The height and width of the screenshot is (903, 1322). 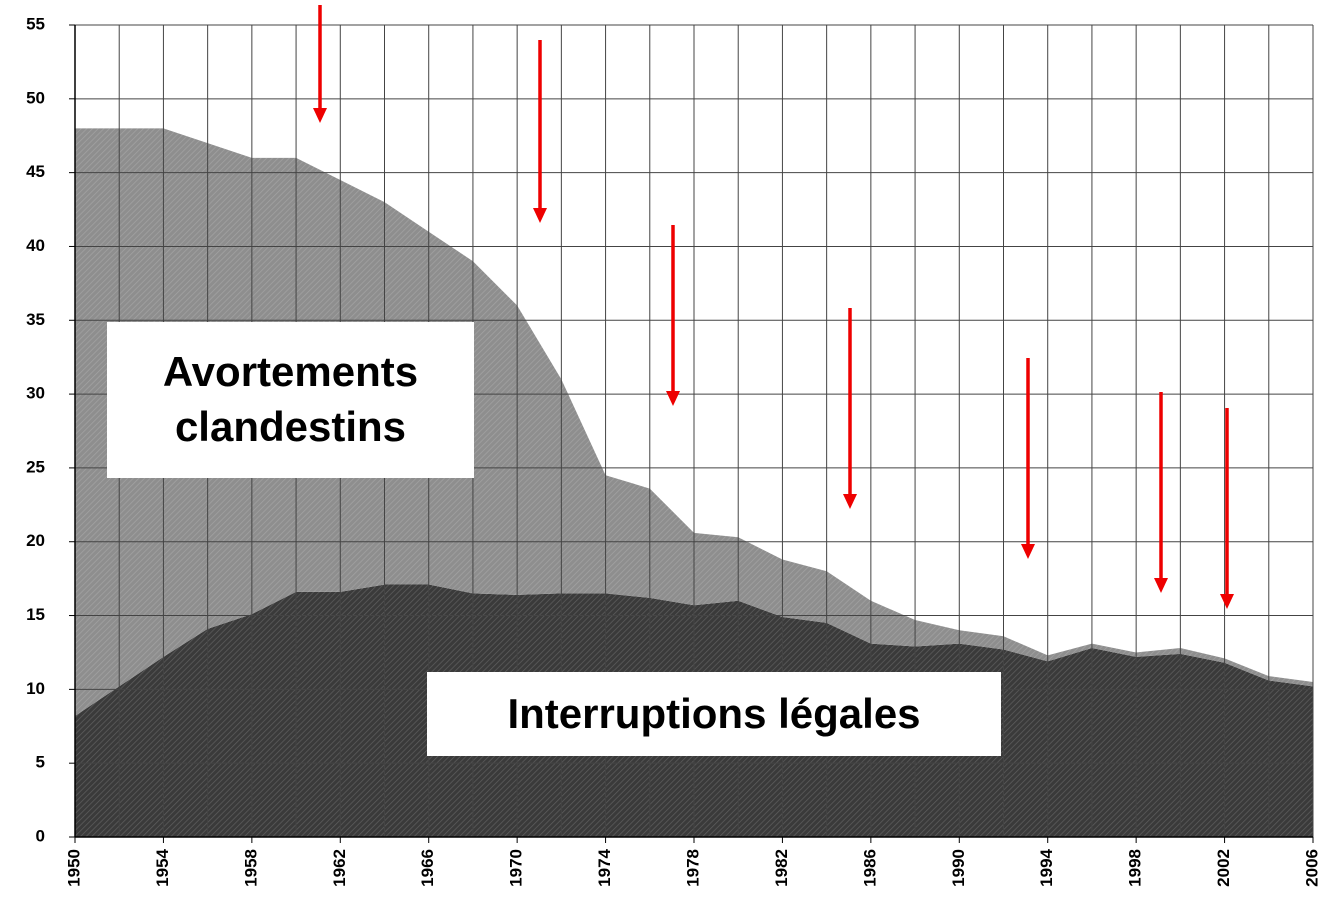 What do you see at coordinates (162, 867) in the screenshot?
I see `x-tick-label: 1954` at bounding box center [162, 867].